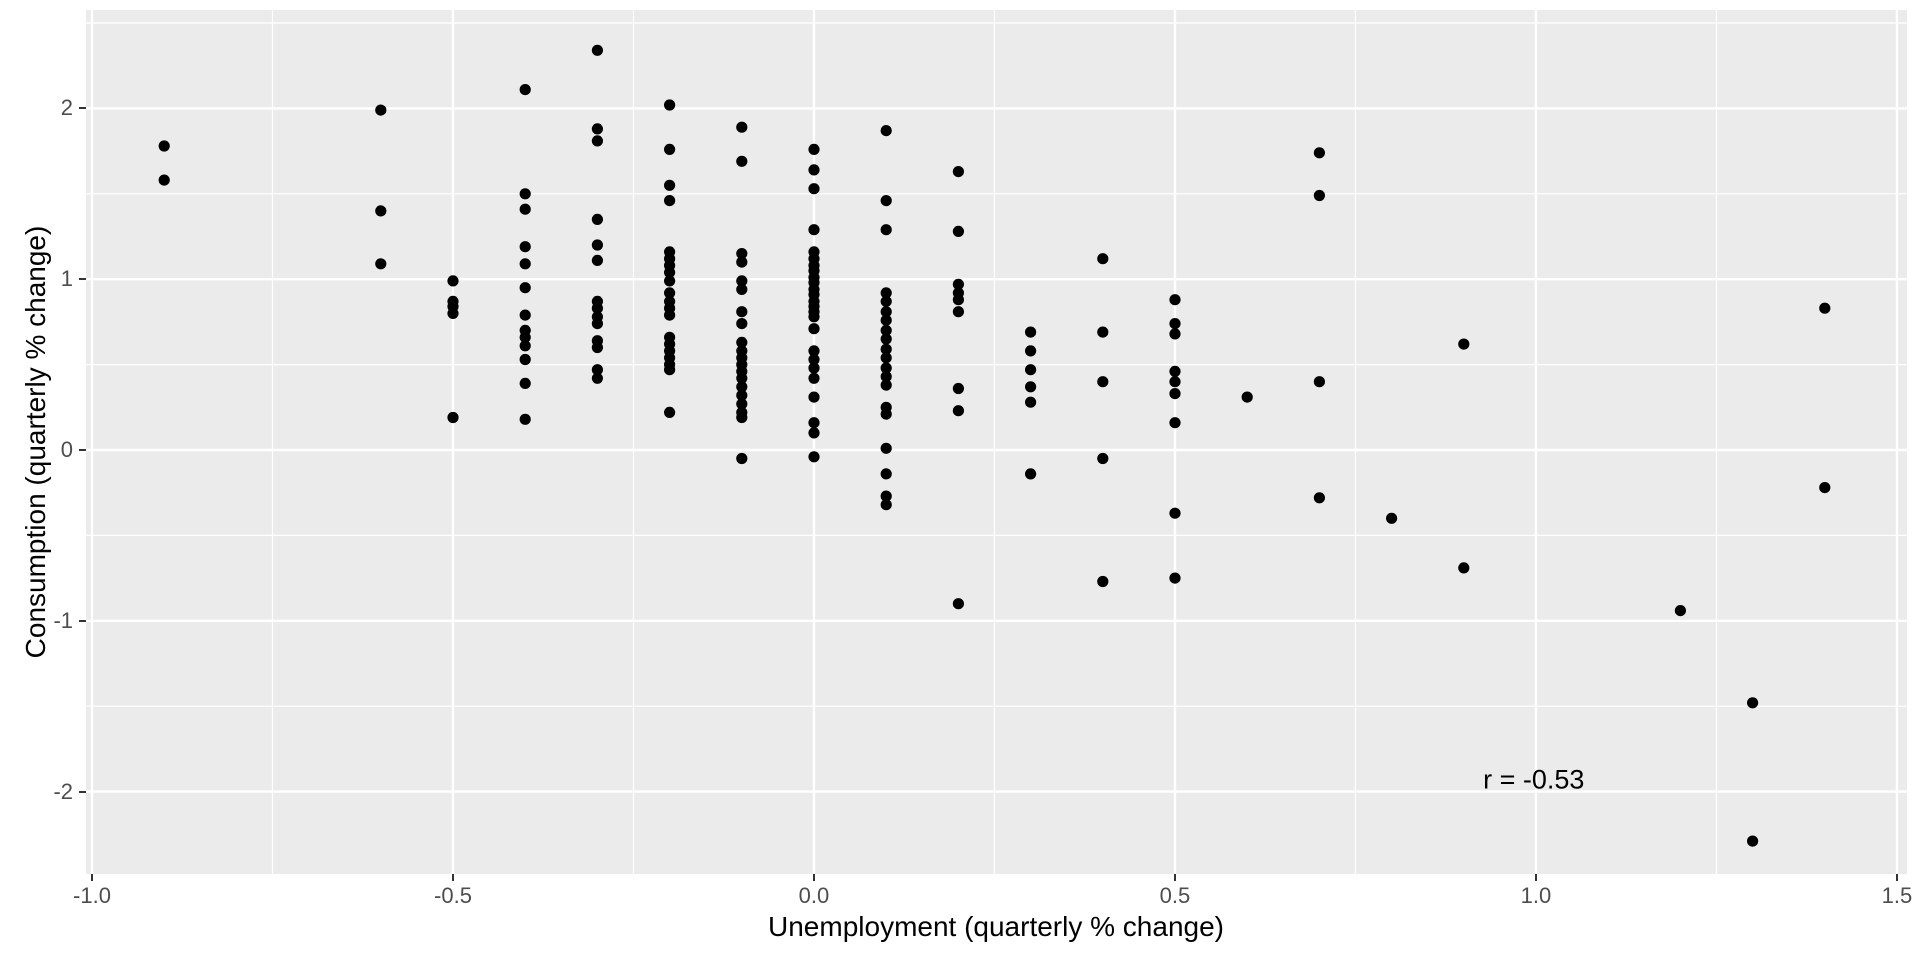 The image size is (1920, 960). I want to click on y-tick-mark, so click(82, 108).